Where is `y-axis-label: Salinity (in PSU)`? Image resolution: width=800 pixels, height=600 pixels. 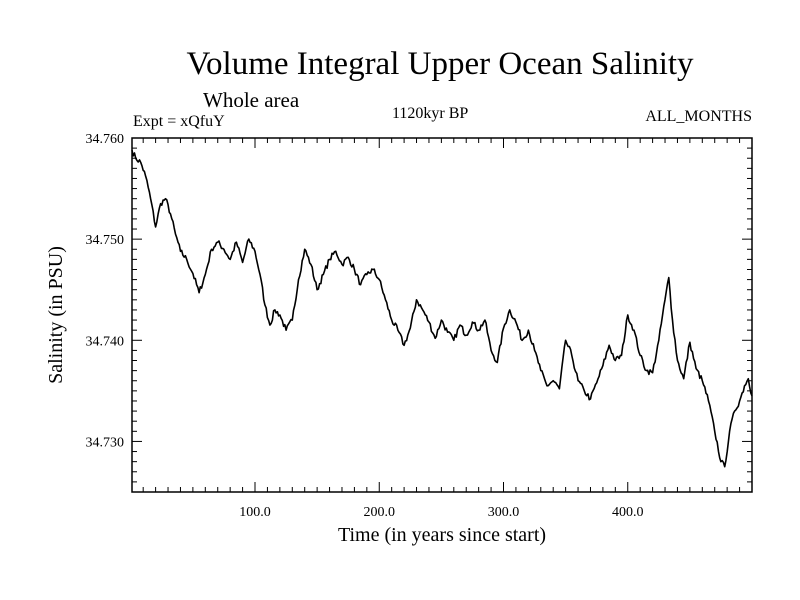 y-axis-label: Salinity (in PSU) is located at coordinates (56, 315).